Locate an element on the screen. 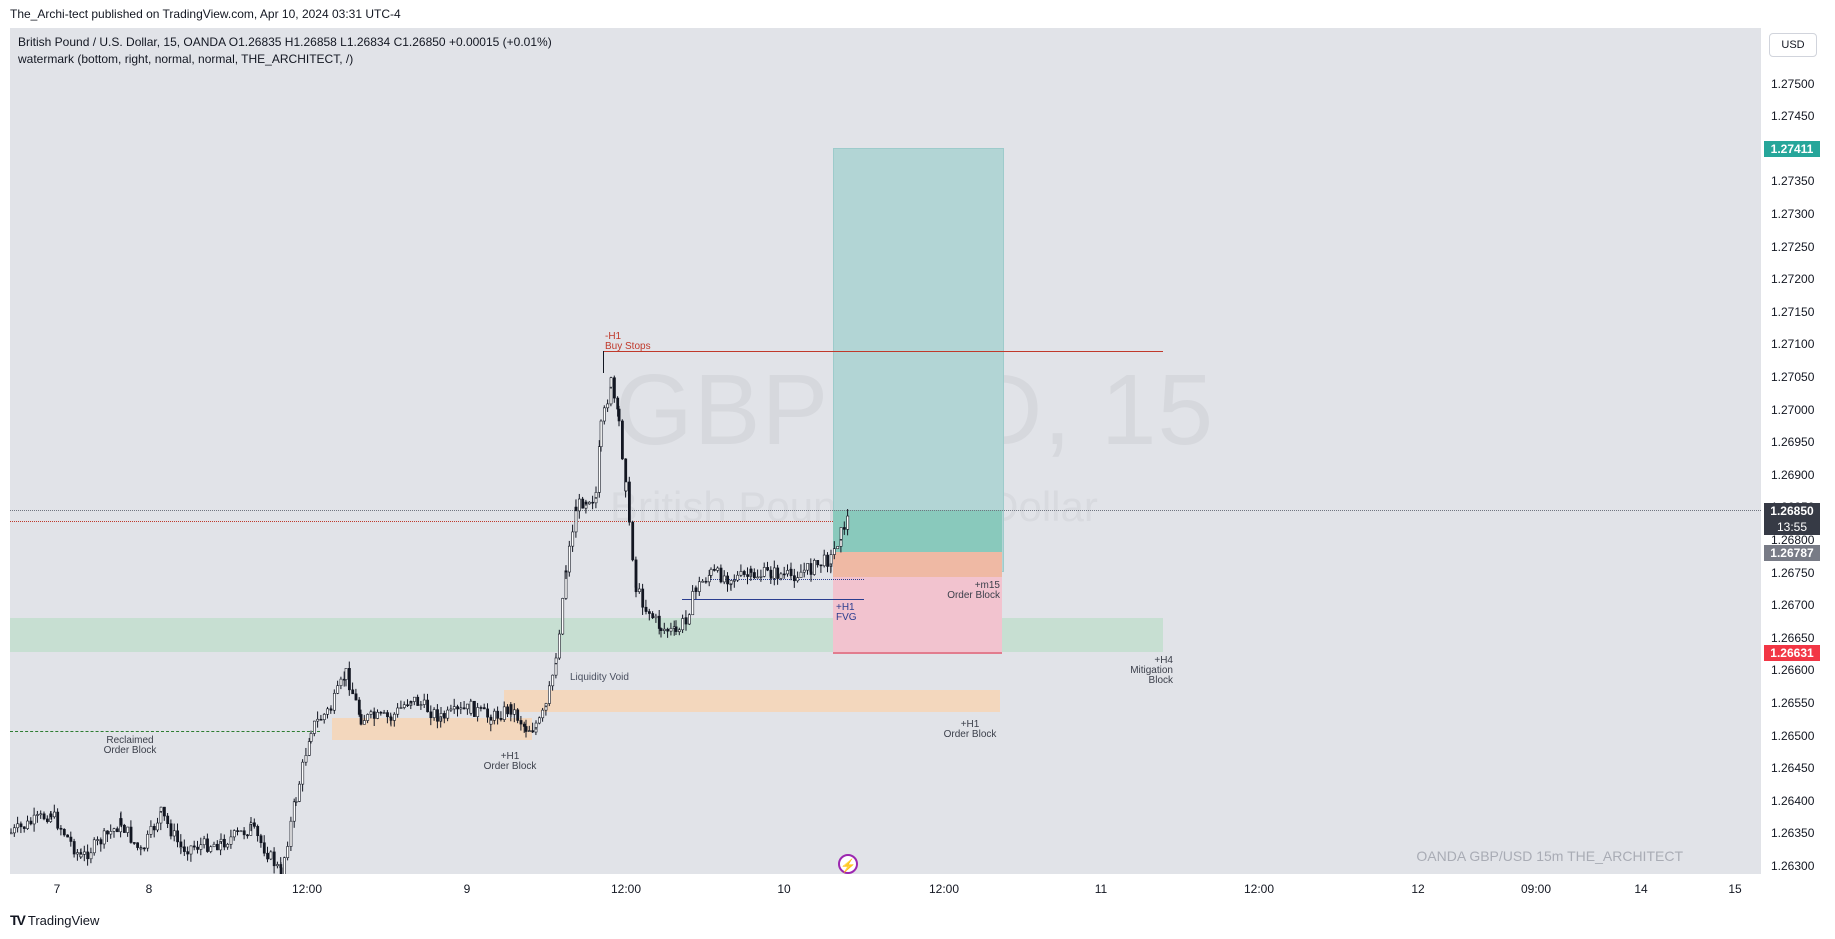  price-tick: 1.27050 is located at coordinates (1793, 377).